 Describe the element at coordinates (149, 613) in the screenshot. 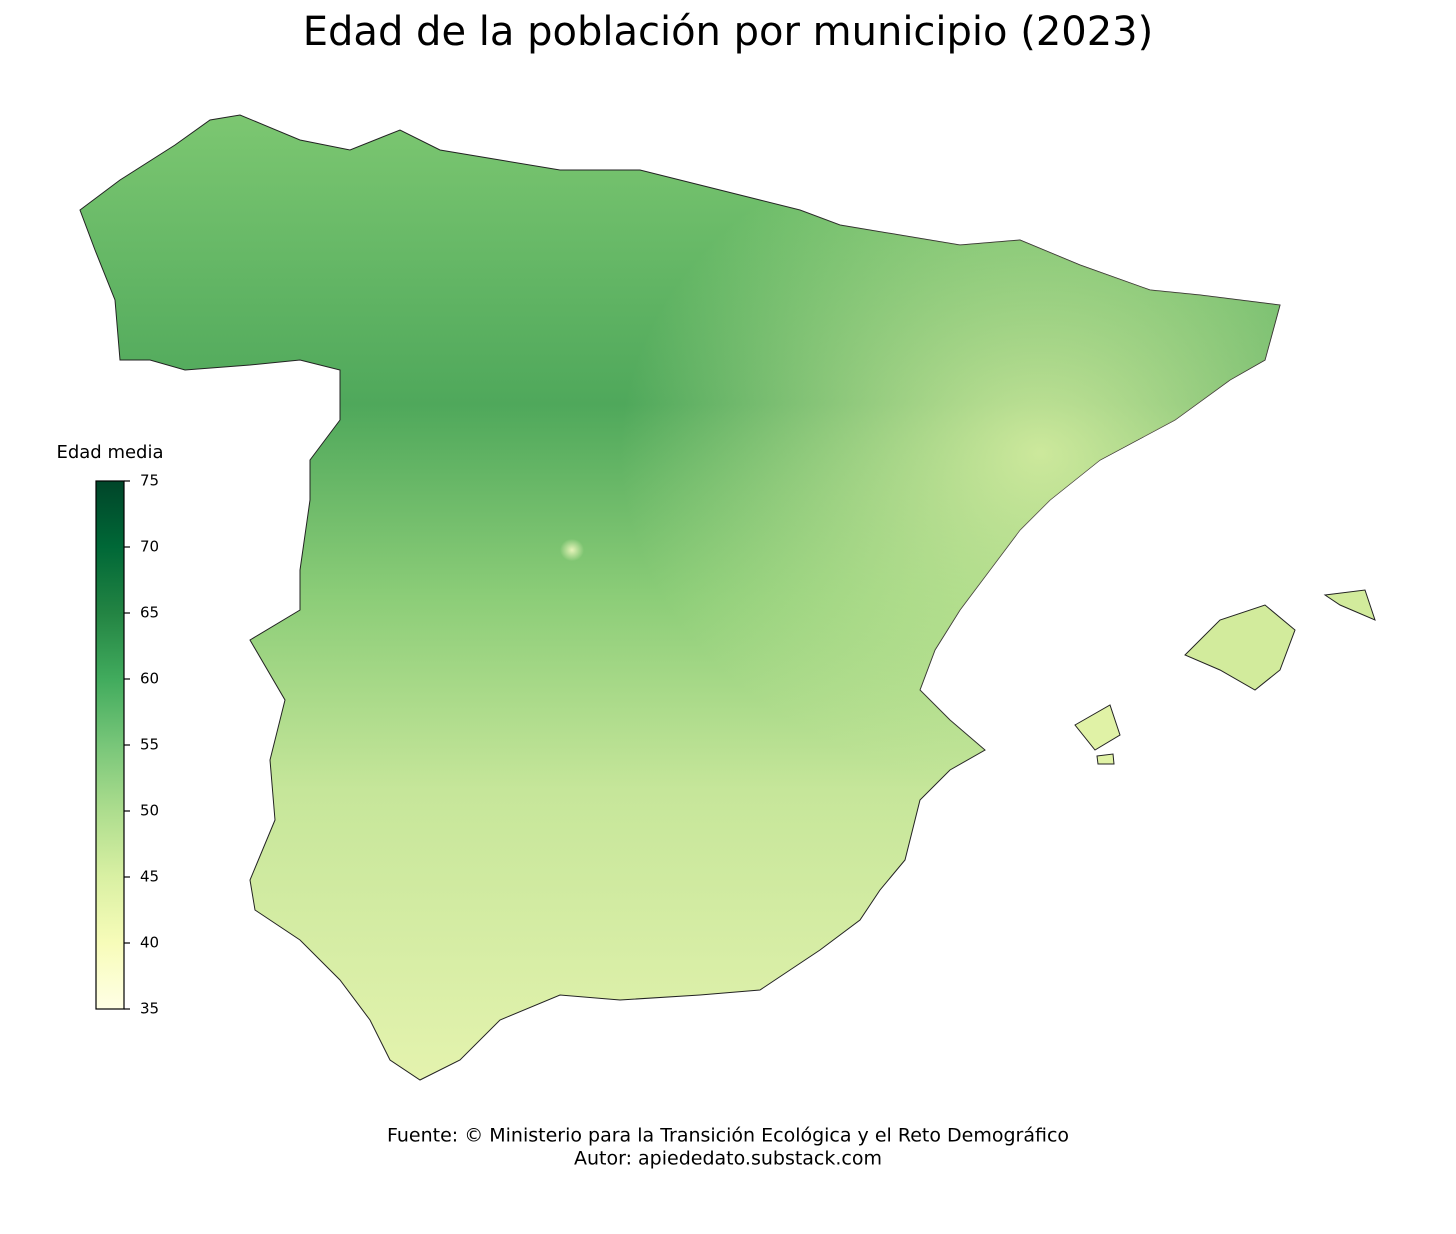

I see `colorbar-tick-label: 65` at that location.